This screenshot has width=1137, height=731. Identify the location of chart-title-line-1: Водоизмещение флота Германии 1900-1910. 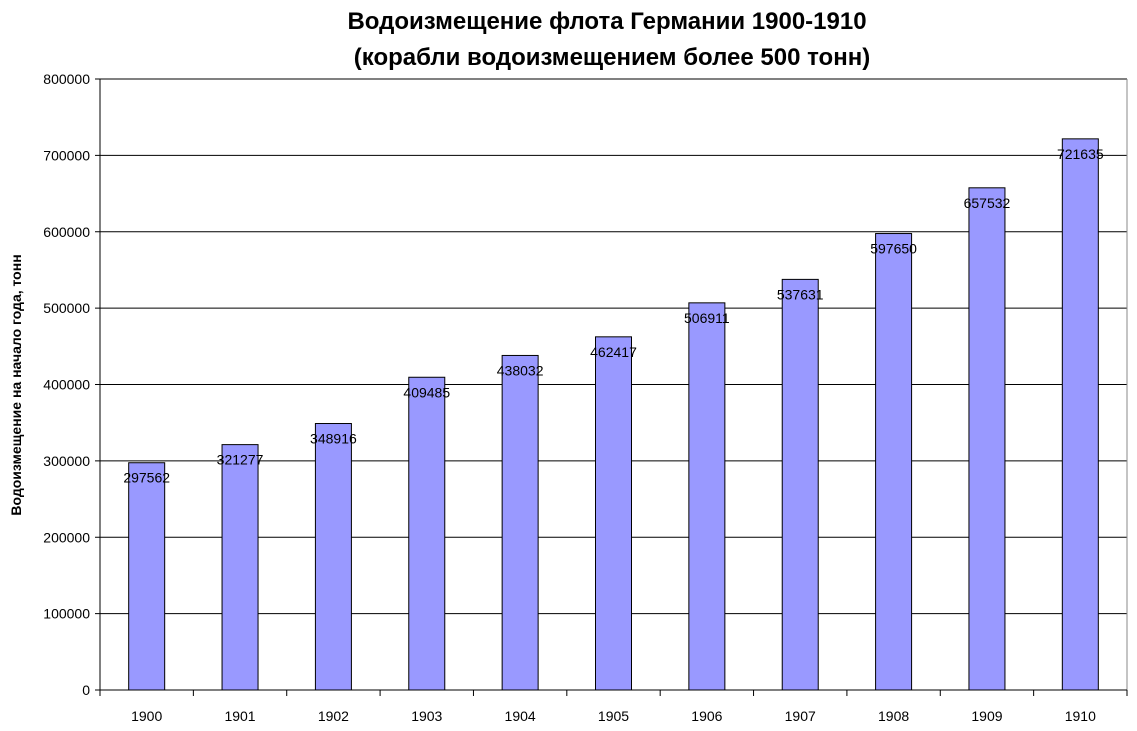
(606, 21).